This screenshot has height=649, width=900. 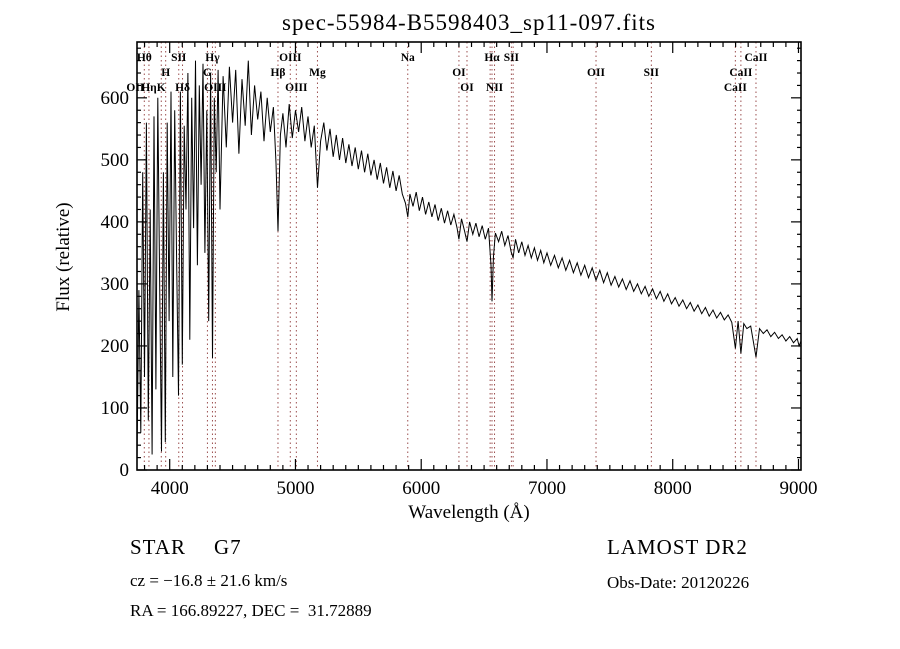 I want to click on spectral-line-label: OII, so click(x=596, y=73).